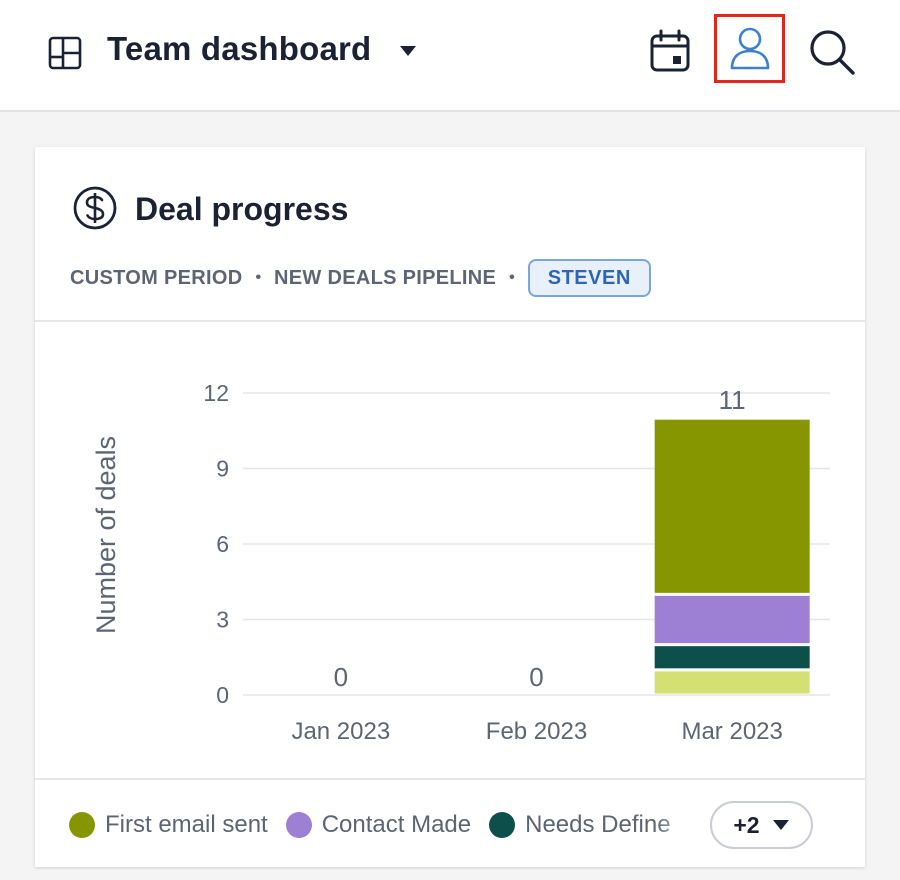 Image resolution: width=900 pixels, height=880 pixels. I want to click on user-filter-button, so click(749, 48).